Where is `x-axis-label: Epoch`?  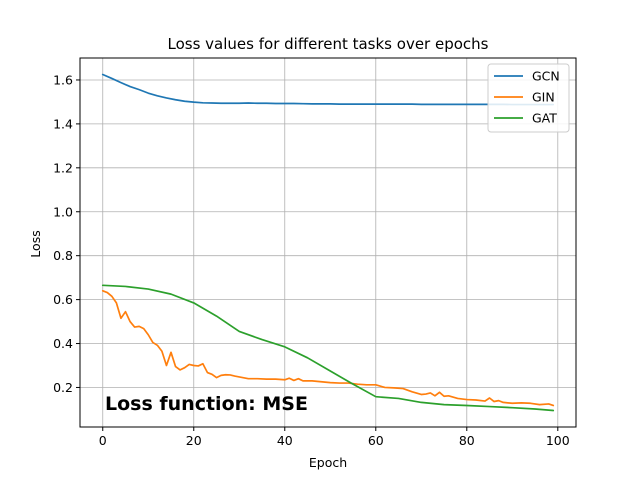 x-axis-label: Epoch is located at coordinates (328, 462).